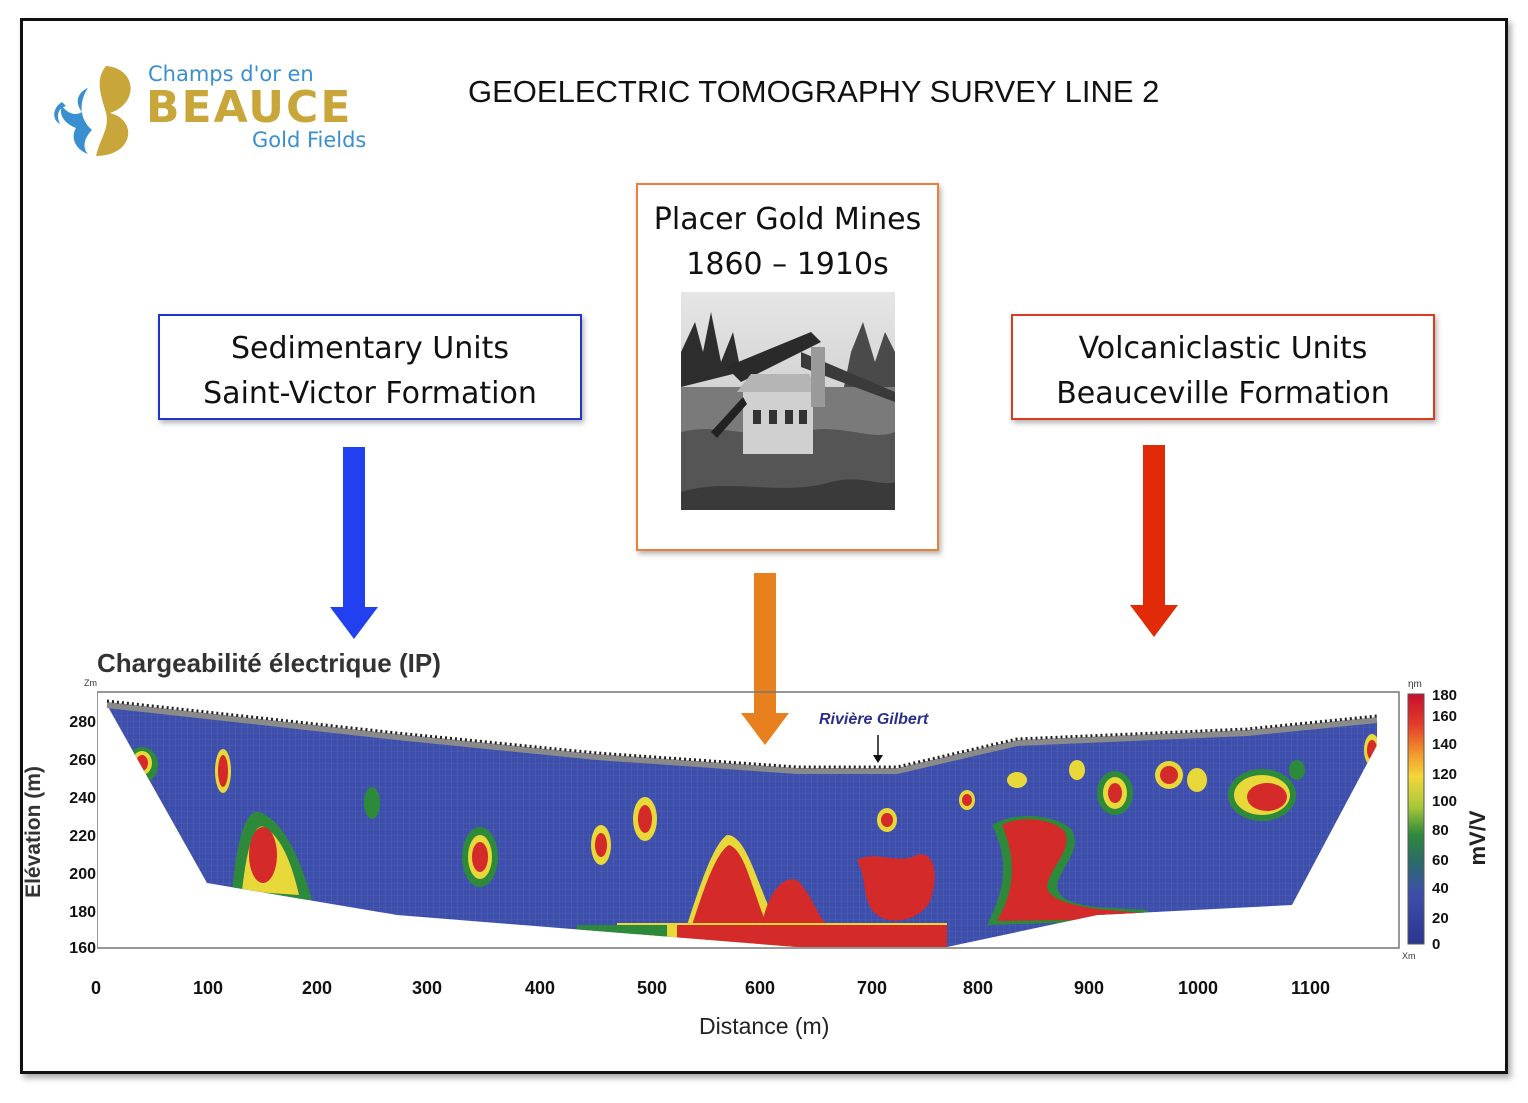  I want to click on fleur-de-lis-icon, so click(92, 111).